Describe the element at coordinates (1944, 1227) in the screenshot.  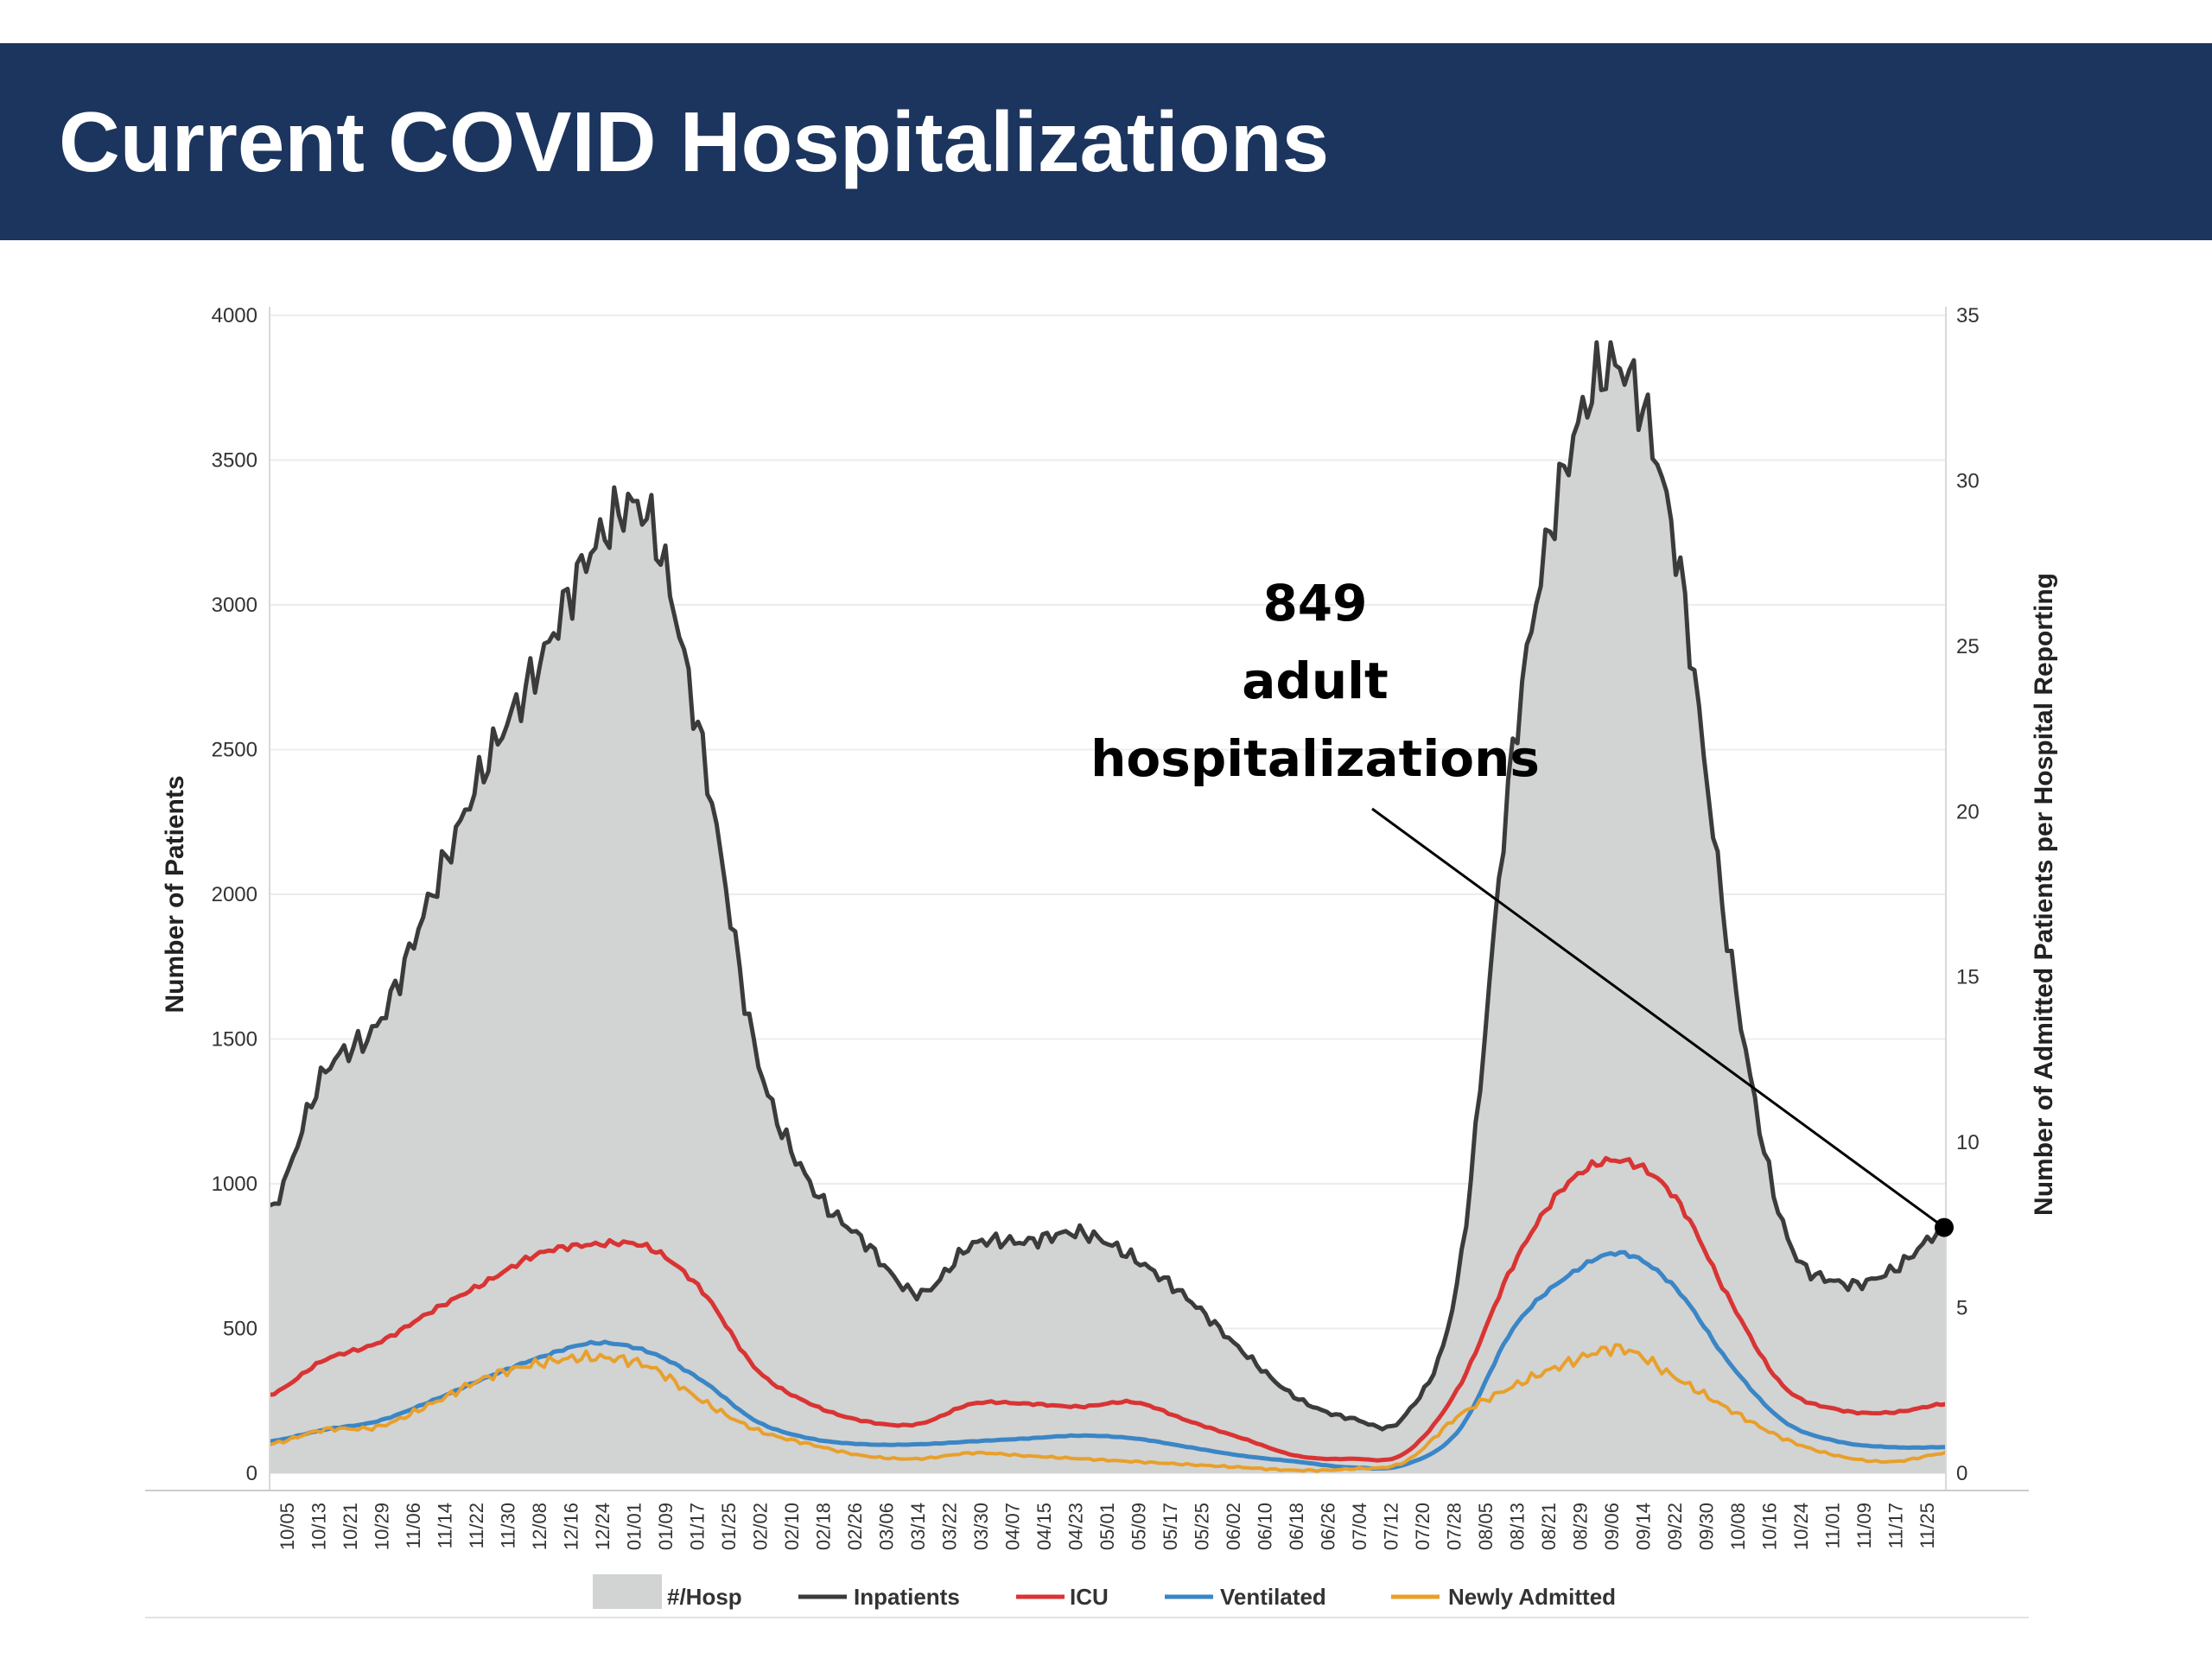
I see `annotation-dot` at that location.